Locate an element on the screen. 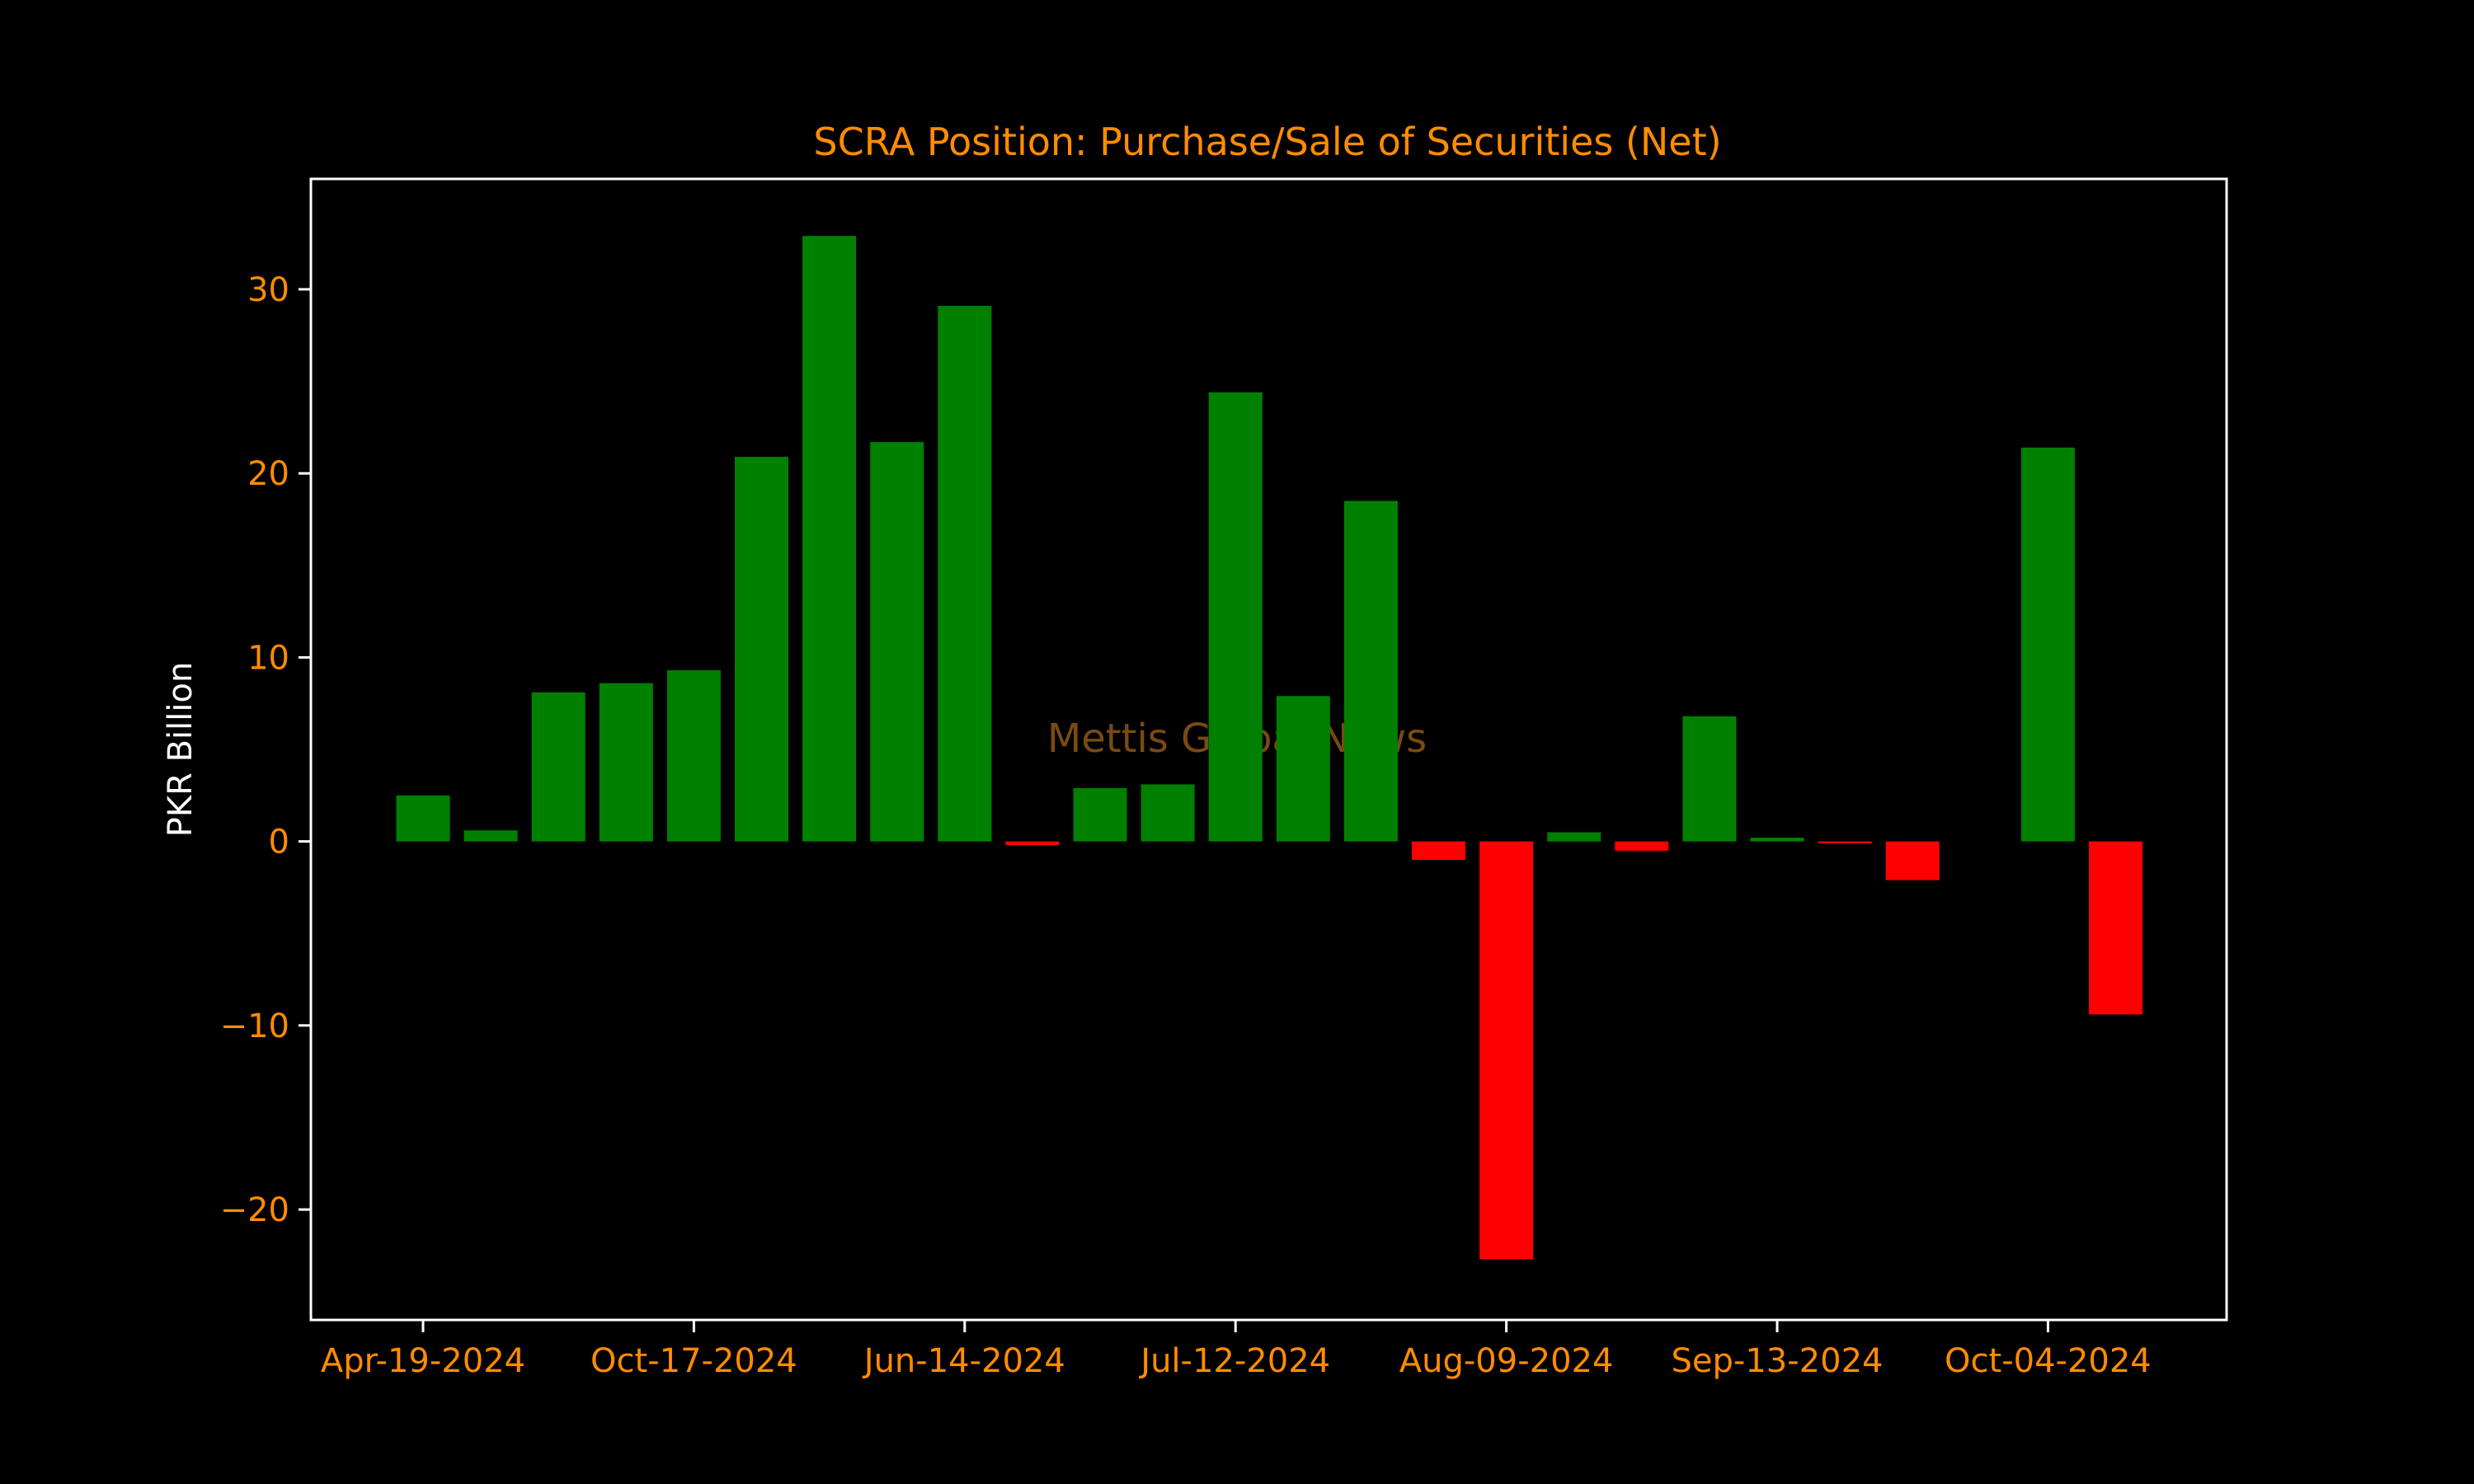 Image resolution: width=2474 pixels, height=1484 pixels. y-axis-label: PKR Billion is located at coordinates (181, 750).